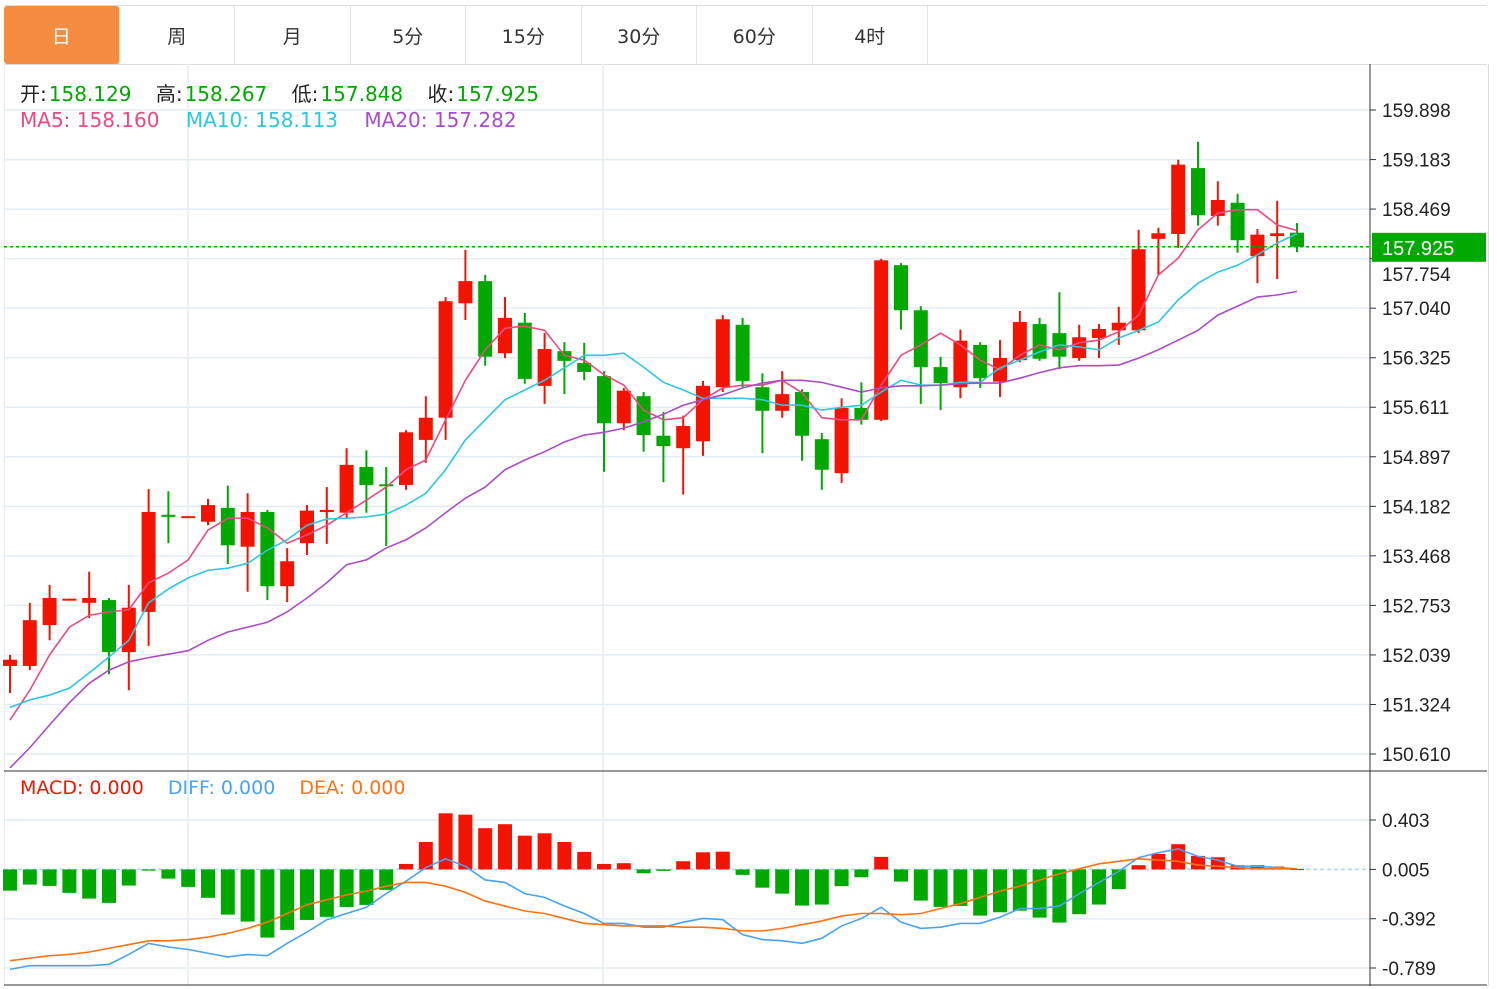  Describe the element at coordinates (1415, 408) in the screenshot. I see `y-tick-label: 155.611` at that location.